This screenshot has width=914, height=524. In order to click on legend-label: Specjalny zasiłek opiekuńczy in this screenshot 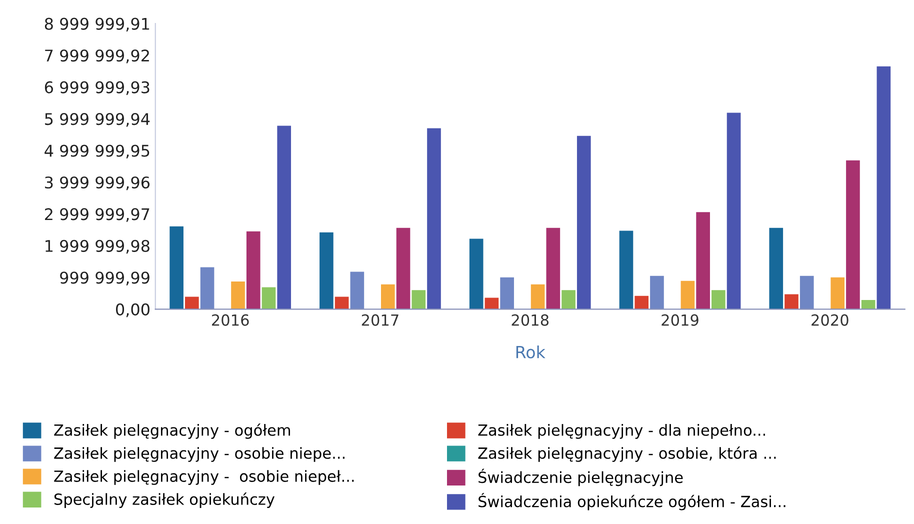, I will do `click(164, 500)`.